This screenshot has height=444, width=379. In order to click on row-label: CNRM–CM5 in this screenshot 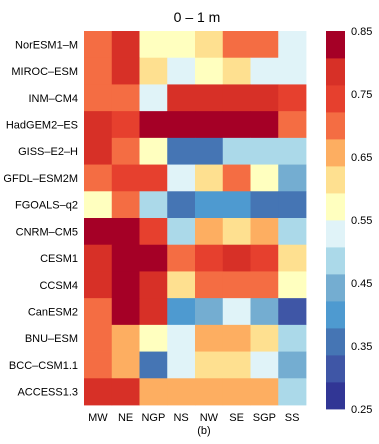, I will do `click(47, 232)`.